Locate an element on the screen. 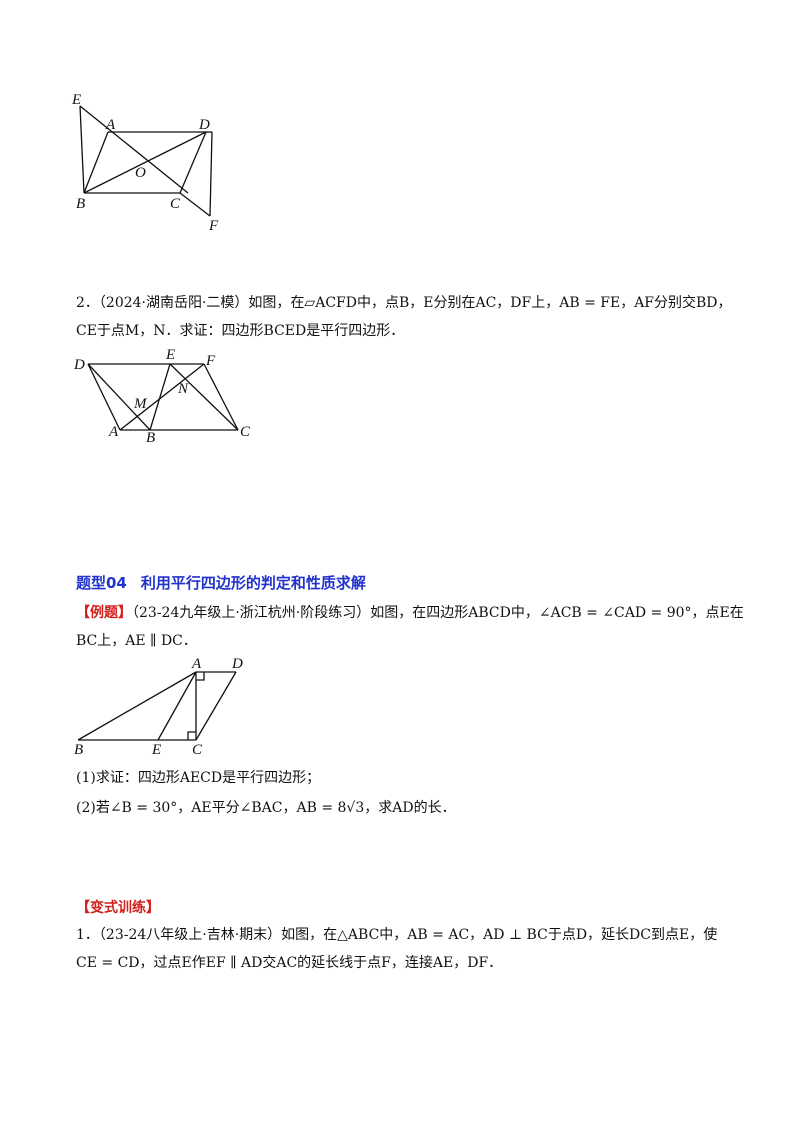 This screenshot has height=1132, width=800. figure1-label-E: E is located at coordinates (76, 100).